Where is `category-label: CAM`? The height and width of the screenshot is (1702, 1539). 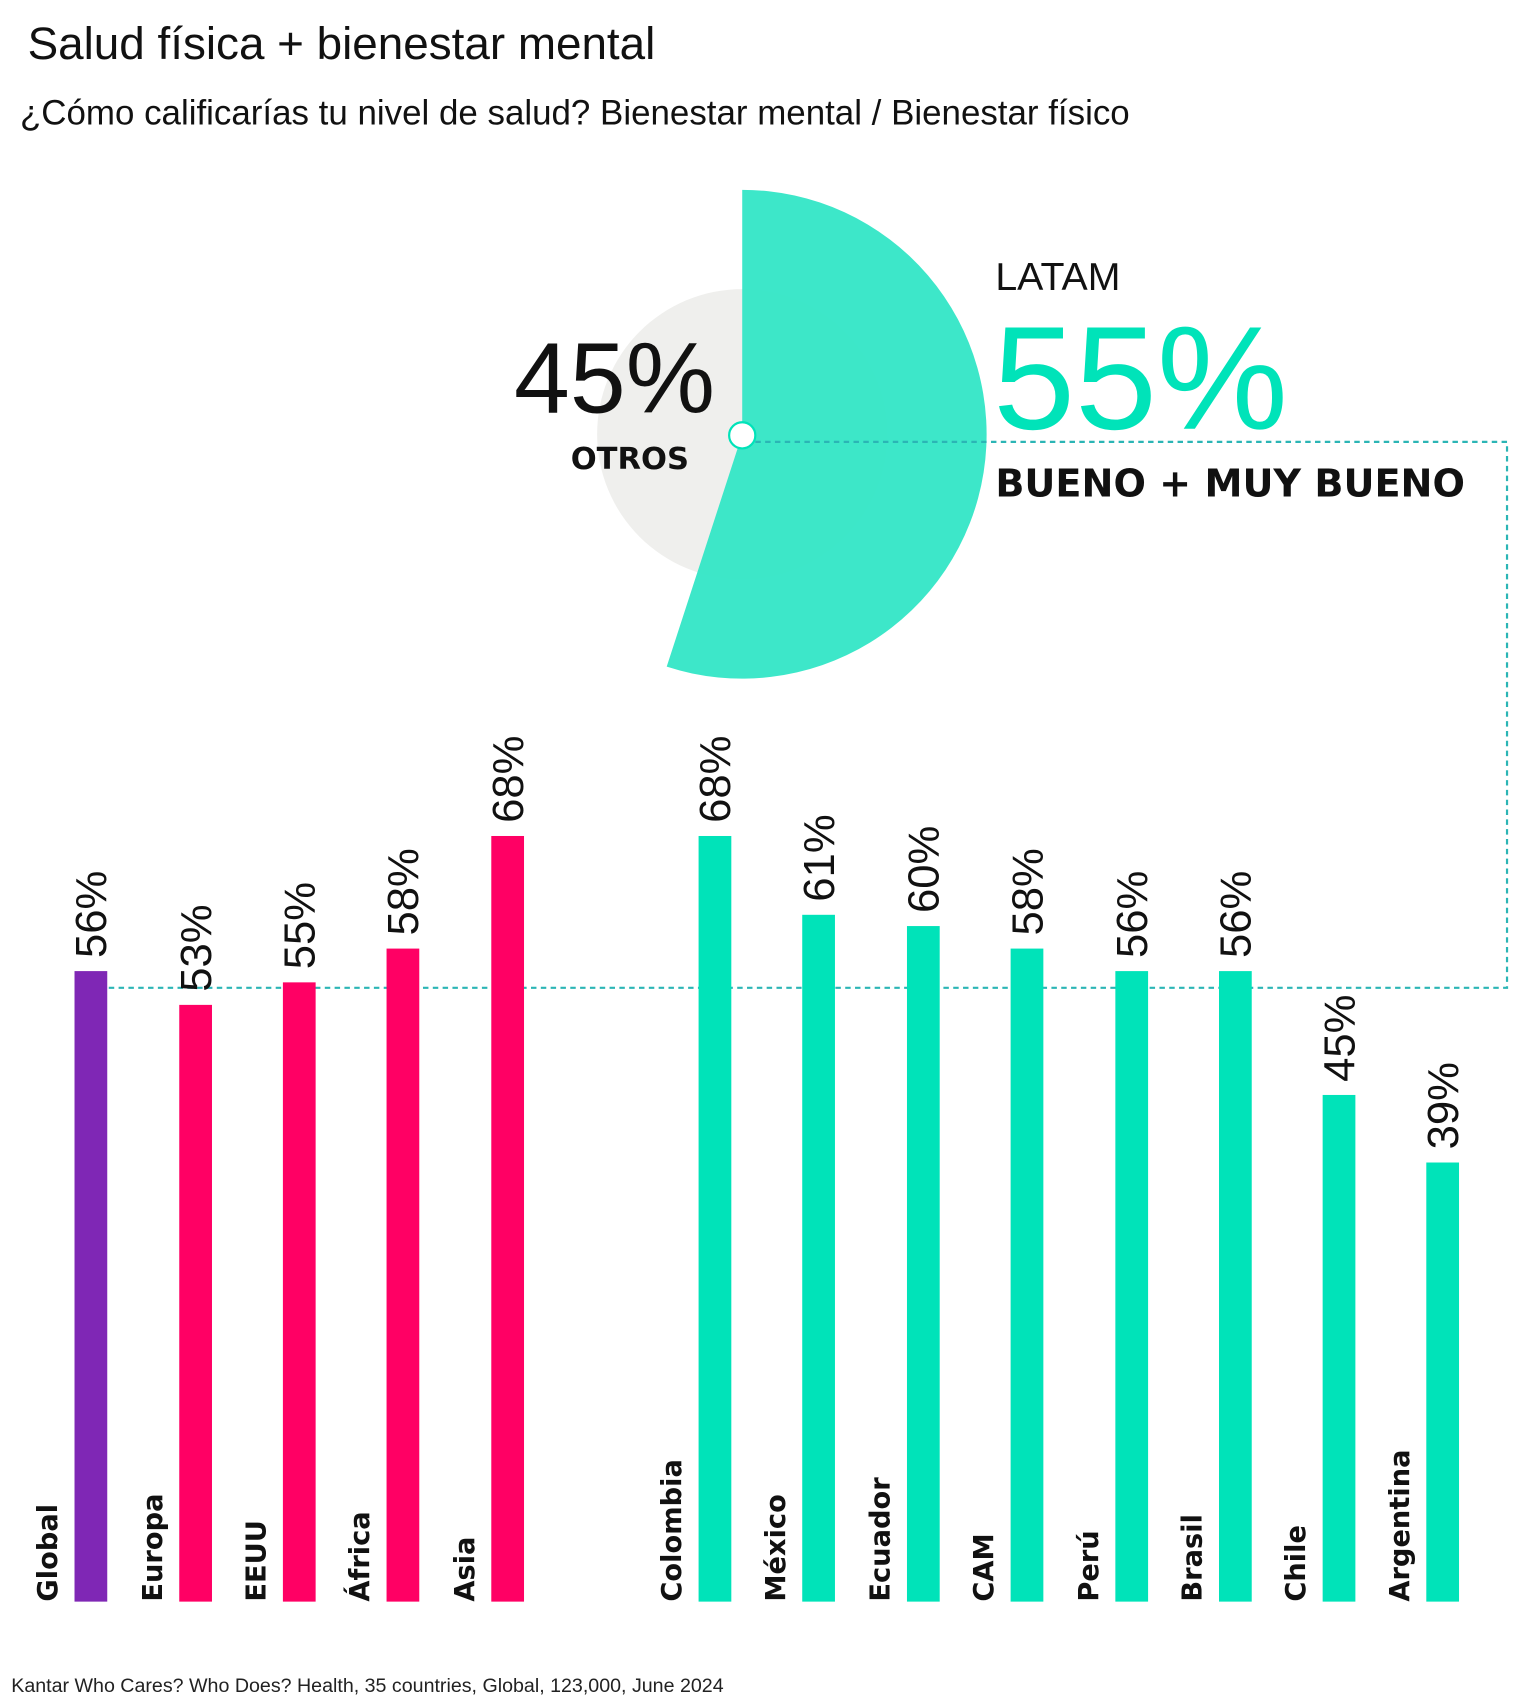
category-label: CAM is located at coordinates (984, 1567).